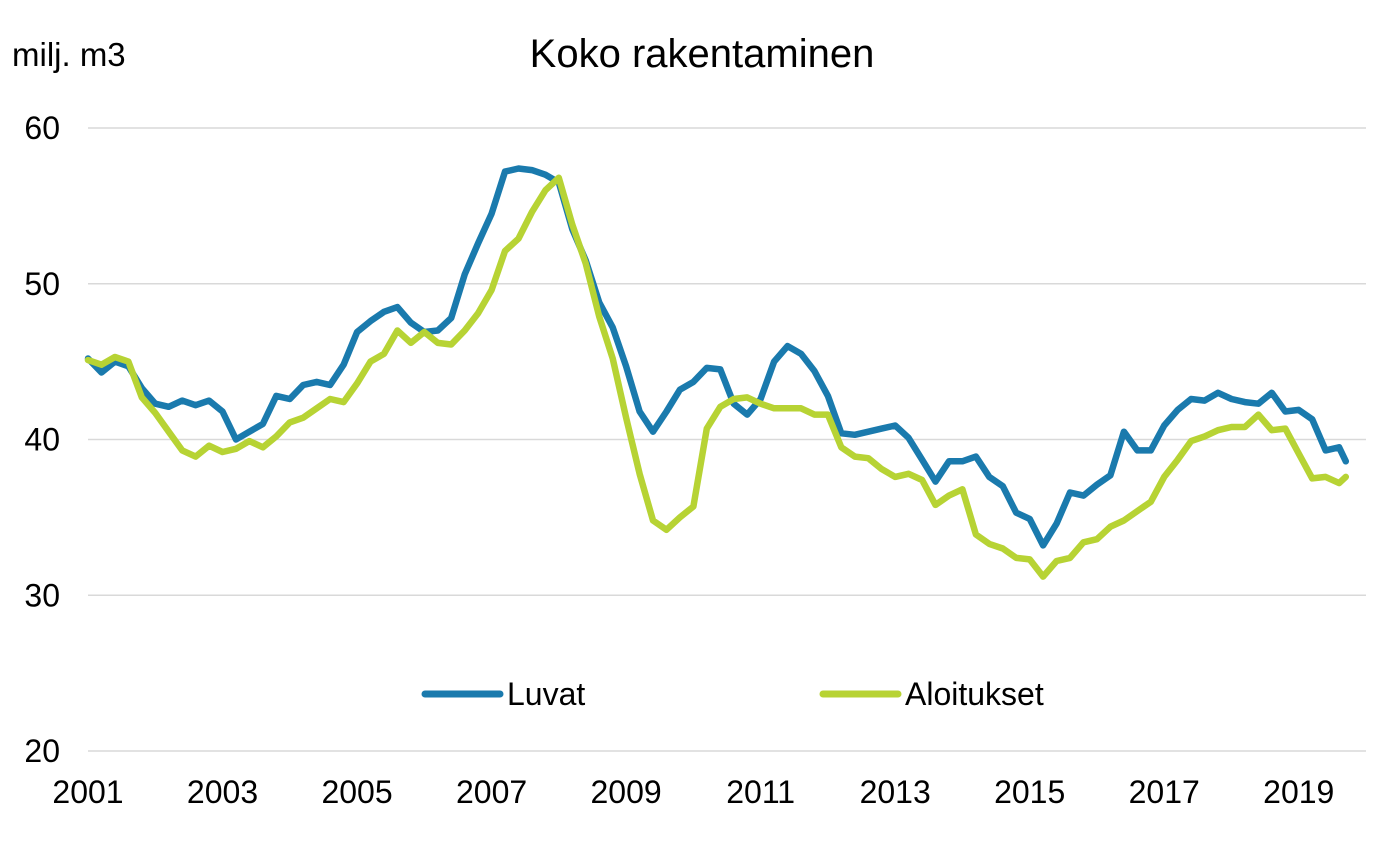 The image size is (1397, 843). I want to click on x-tick-label: 2017, so click(1164, 792).